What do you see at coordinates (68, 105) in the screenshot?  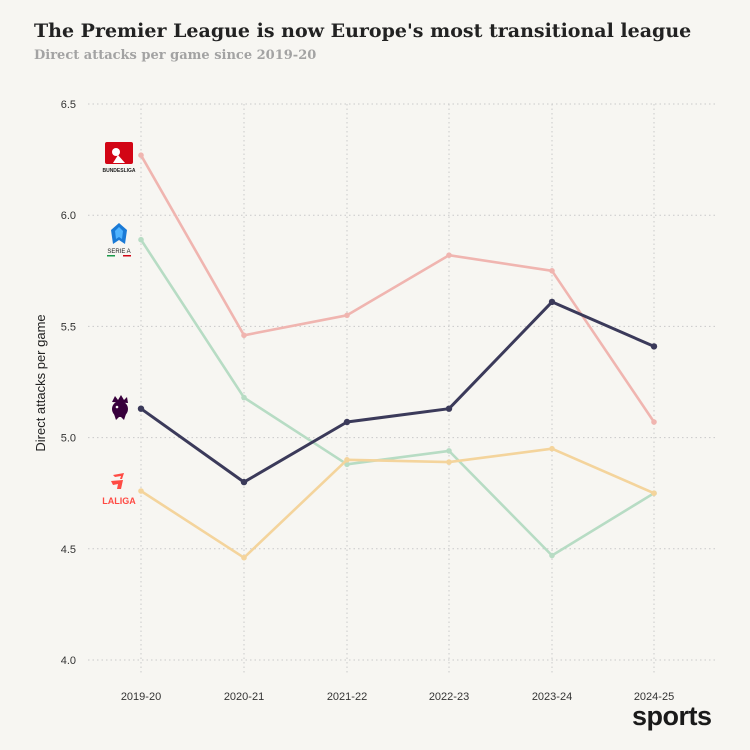 I see `y-tick-label: 6.5` at bounding box center [68, 105].